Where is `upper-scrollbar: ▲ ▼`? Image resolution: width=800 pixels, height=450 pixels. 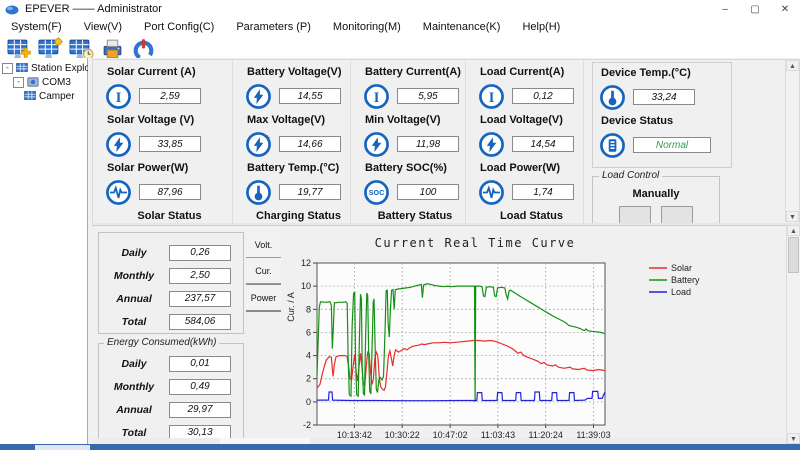 upper-scrollbar: ▲ ▼ is located at coordinates (792, 141).